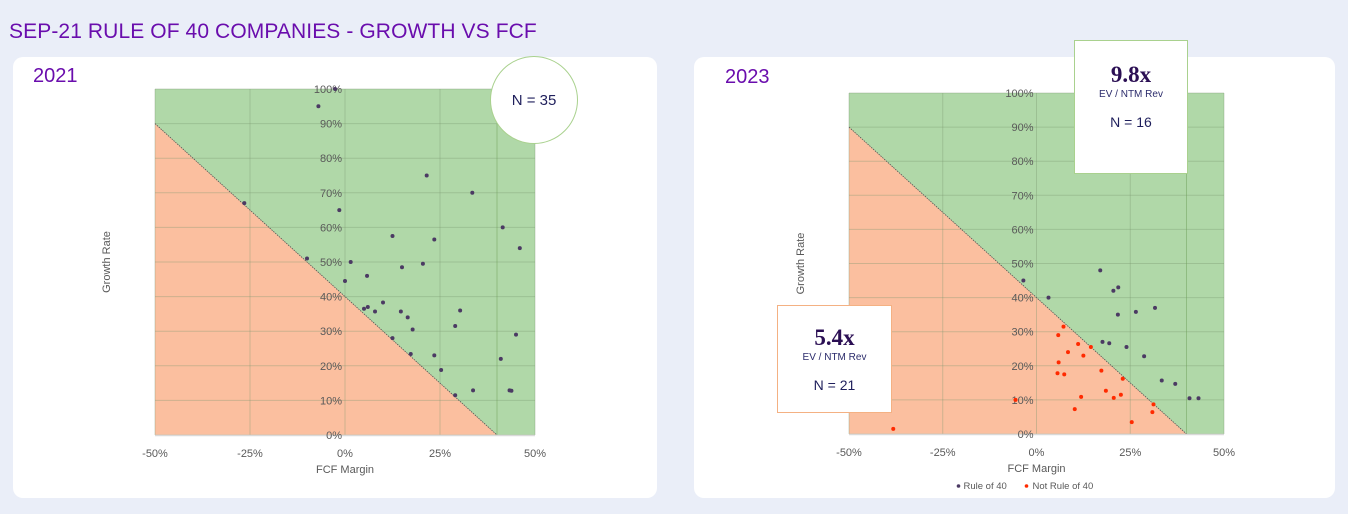 The image size is (1348, 514). Describe the element at coordinates (331, 367) in the screenshot. I see `y-tick-label: 20%` at that location.